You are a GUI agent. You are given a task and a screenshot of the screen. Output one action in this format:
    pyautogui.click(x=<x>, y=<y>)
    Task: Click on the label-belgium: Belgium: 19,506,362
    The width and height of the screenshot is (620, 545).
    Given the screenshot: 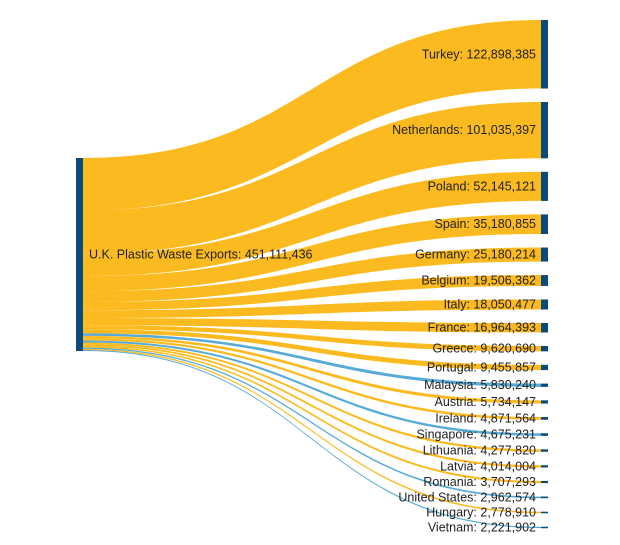 What is the action you would take?
    pyautogui.click(x=478, y=281)
    